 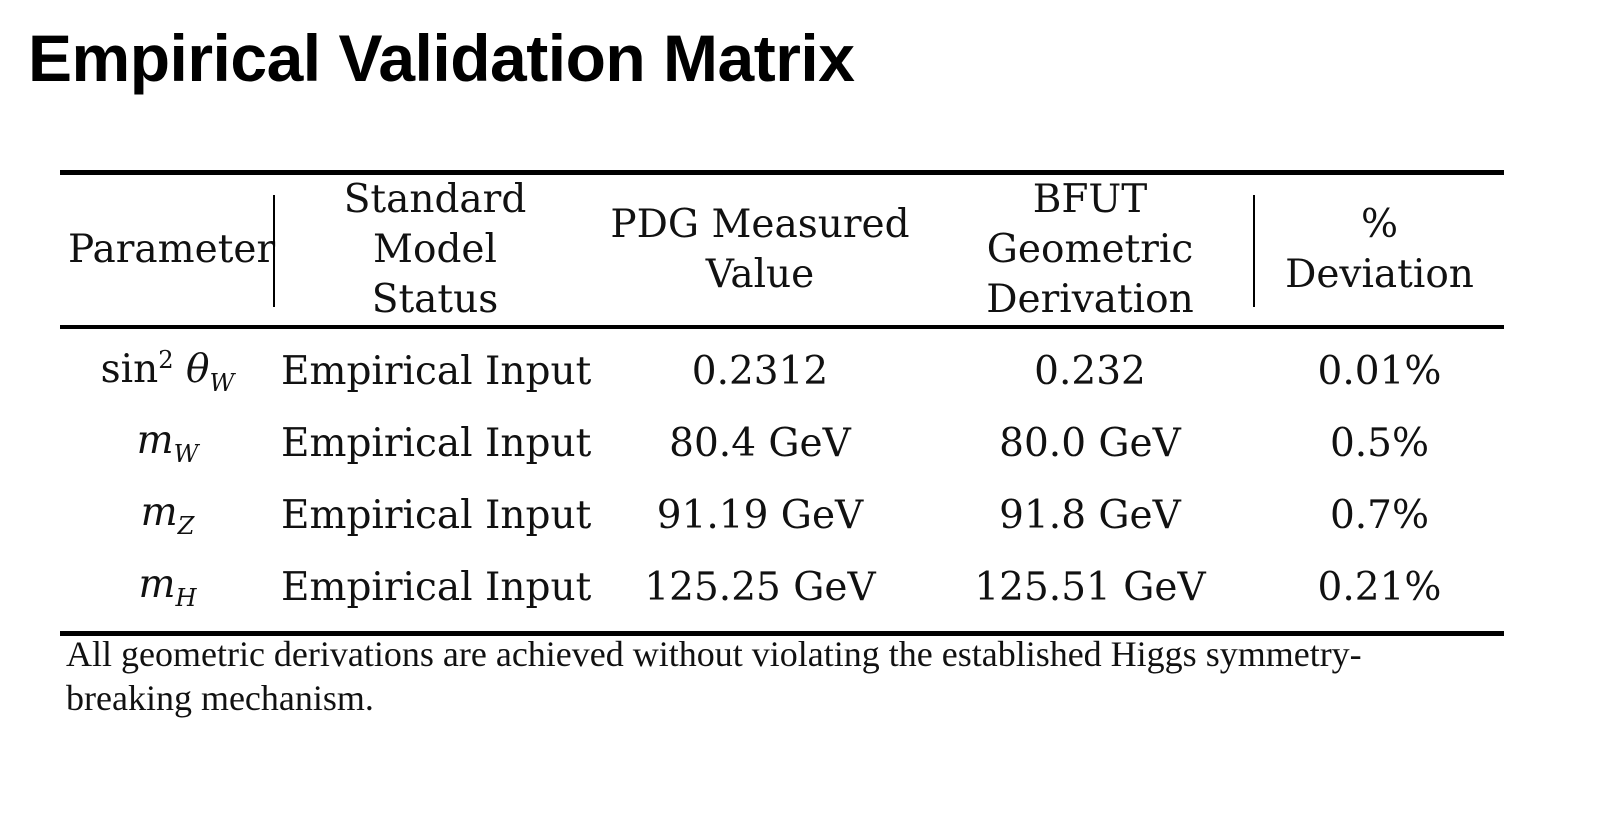 I want to click on deviation-cell: 0.7%, so click(x=1379, y=515).